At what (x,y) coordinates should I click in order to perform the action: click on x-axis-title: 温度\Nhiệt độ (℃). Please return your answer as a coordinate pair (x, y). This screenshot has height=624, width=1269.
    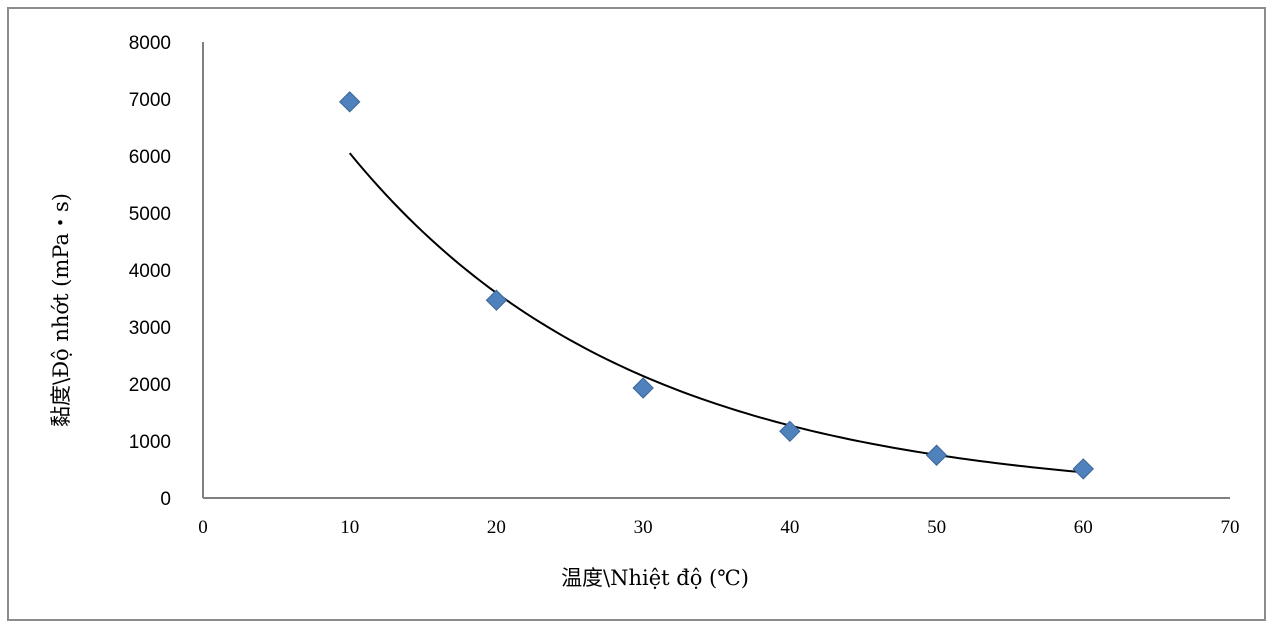
    Looking at the image, I should click on (655, 578).